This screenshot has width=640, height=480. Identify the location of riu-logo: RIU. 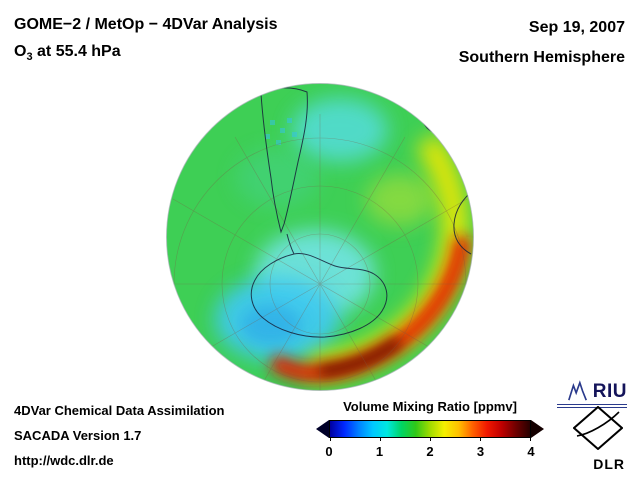
(592, 394).